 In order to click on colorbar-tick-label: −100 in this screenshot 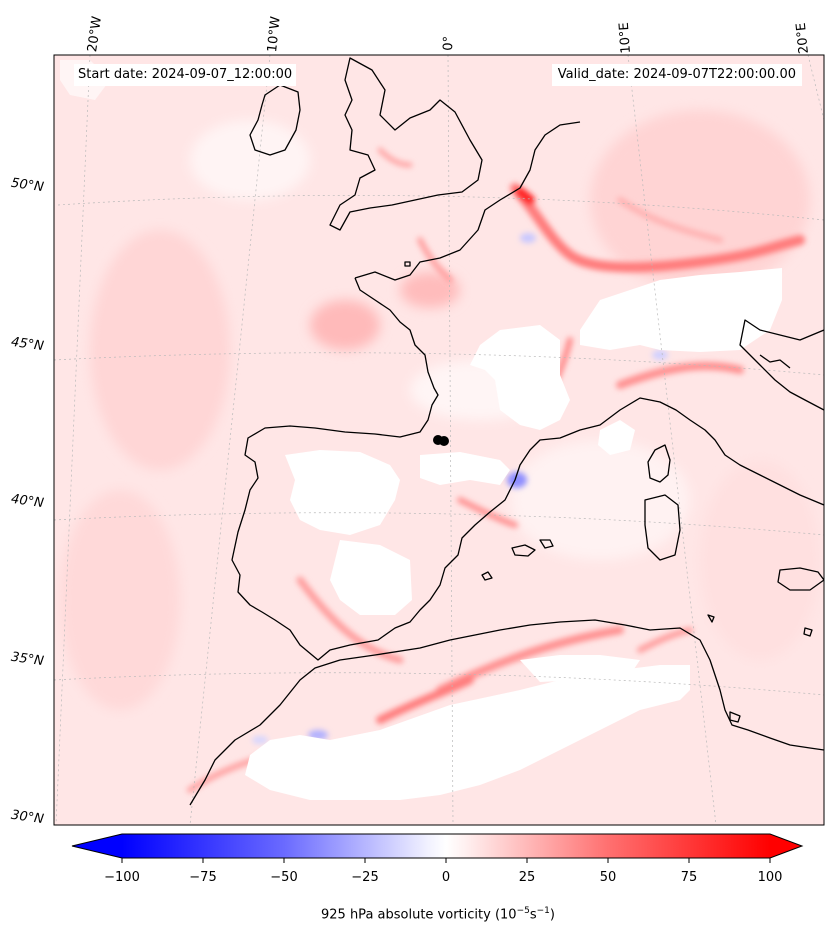, I will do `click(122, 877)`.